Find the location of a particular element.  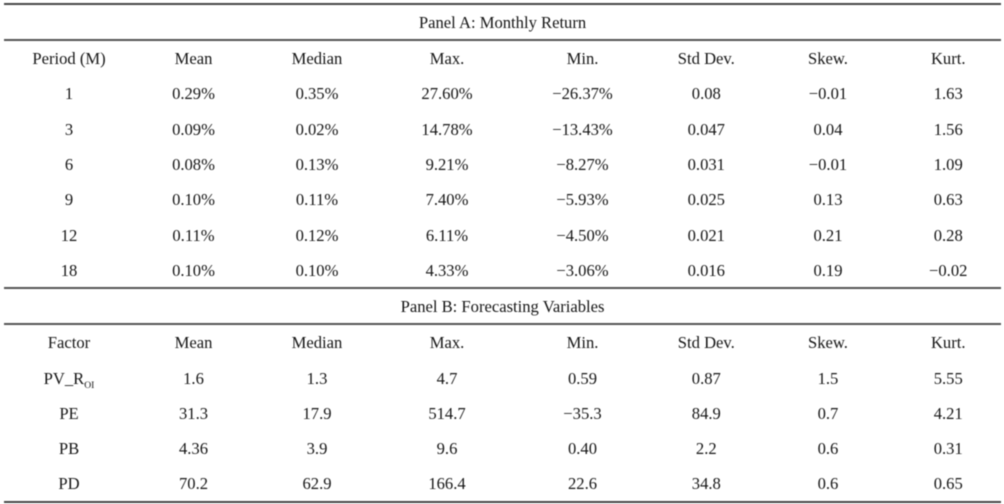

cell-factor: PV_ROI is located at coordinates (69, 378).